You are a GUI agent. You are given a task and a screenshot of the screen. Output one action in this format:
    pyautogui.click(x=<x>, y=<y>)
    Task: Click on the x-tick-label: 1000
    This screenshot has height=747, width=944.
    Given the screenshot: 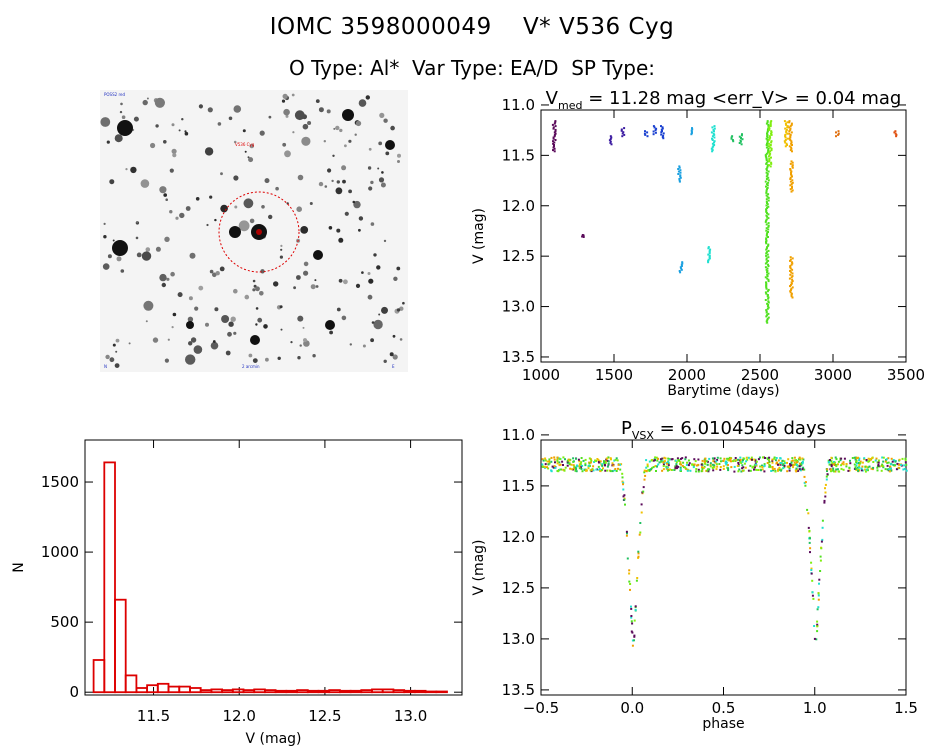 What is the action you would take?
    pyautogui.click(x=541, y=375)
    